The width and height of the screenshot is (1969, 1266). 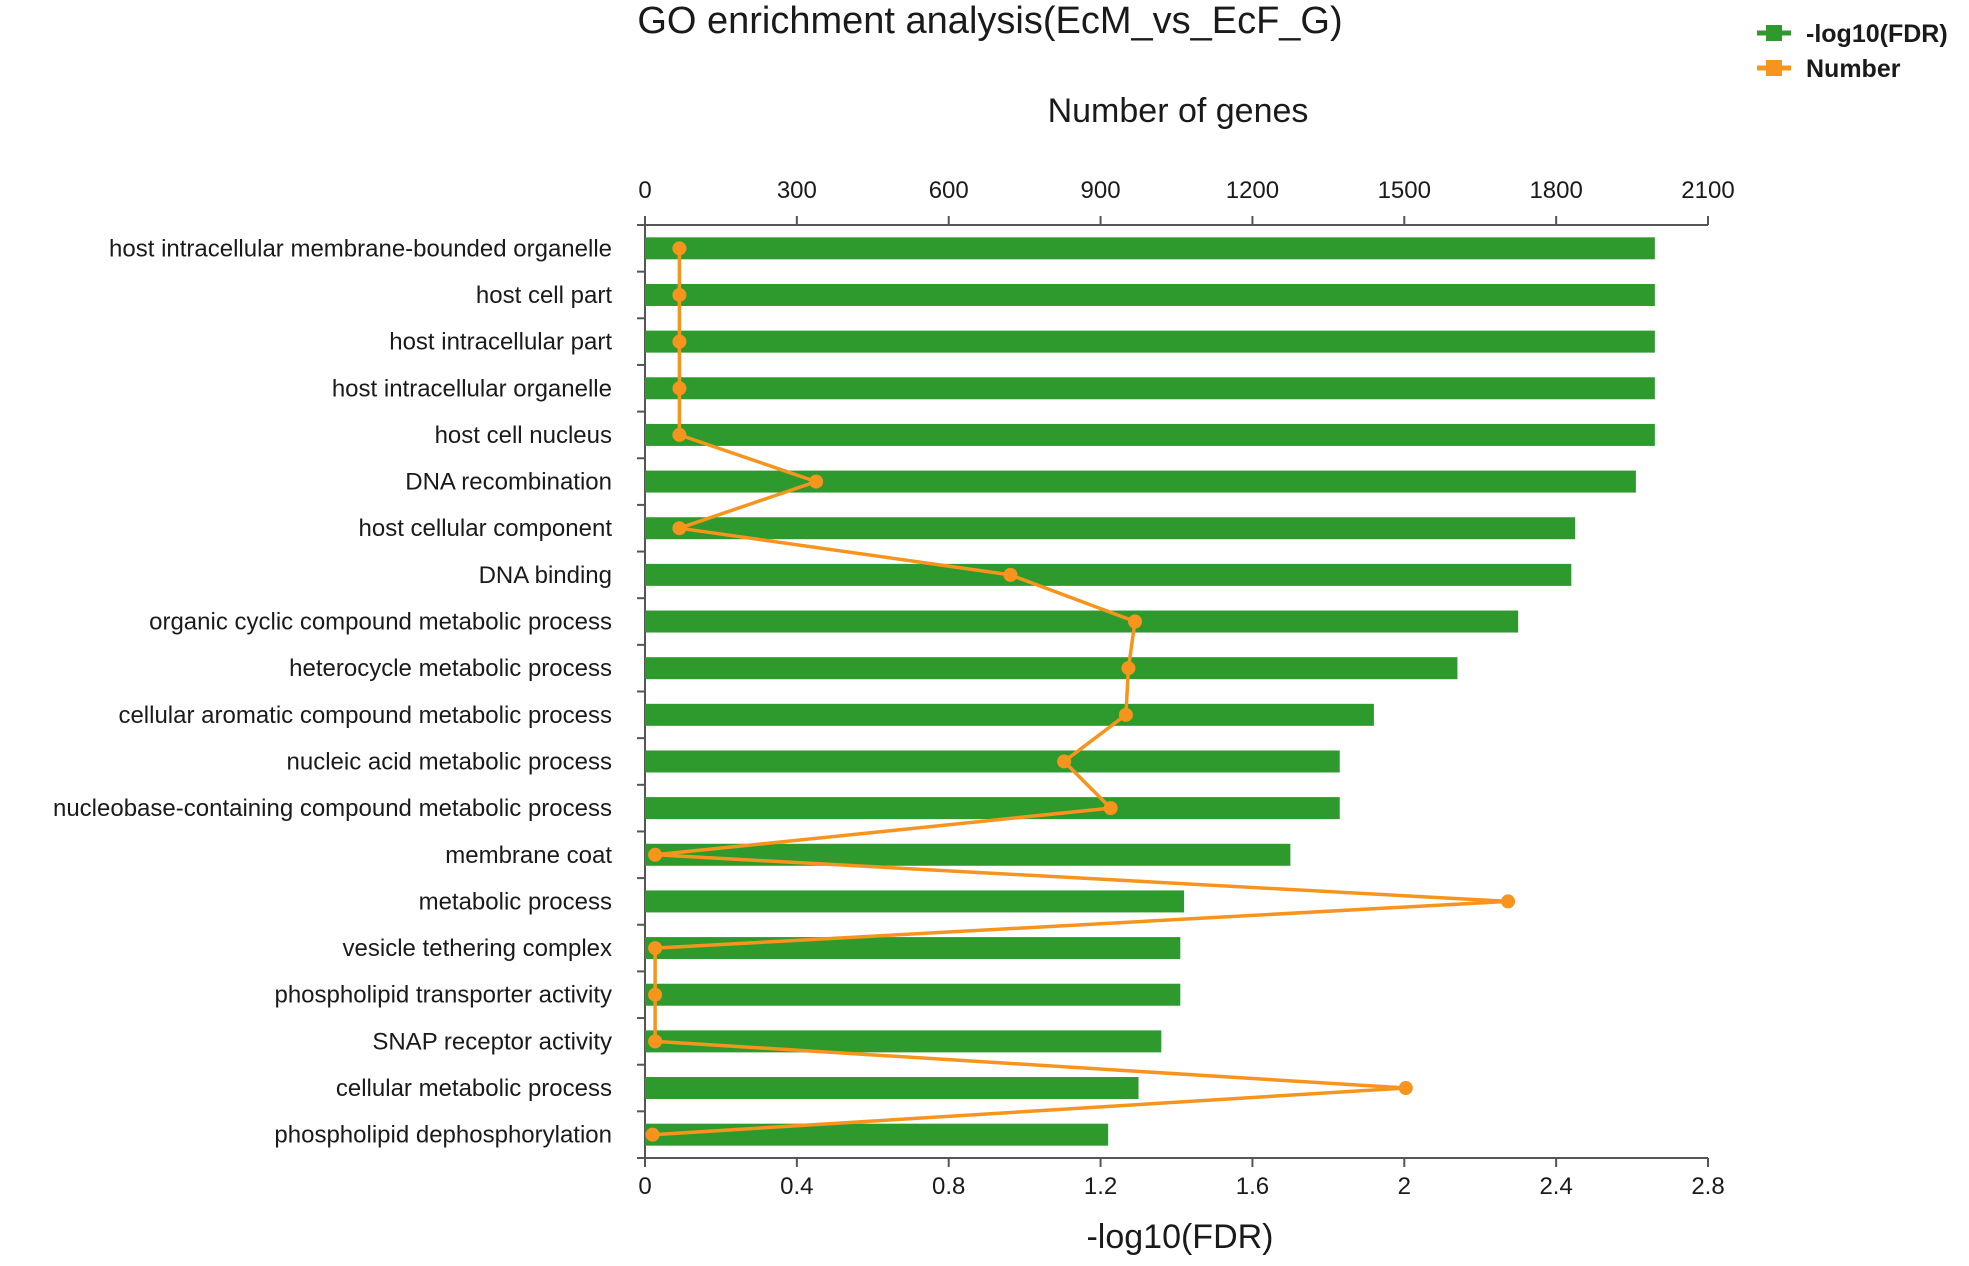 What do you see at coordinates (644, 190) in the screenshot?
I see `top-tick-label: 0` at bounding box center [644, 190].